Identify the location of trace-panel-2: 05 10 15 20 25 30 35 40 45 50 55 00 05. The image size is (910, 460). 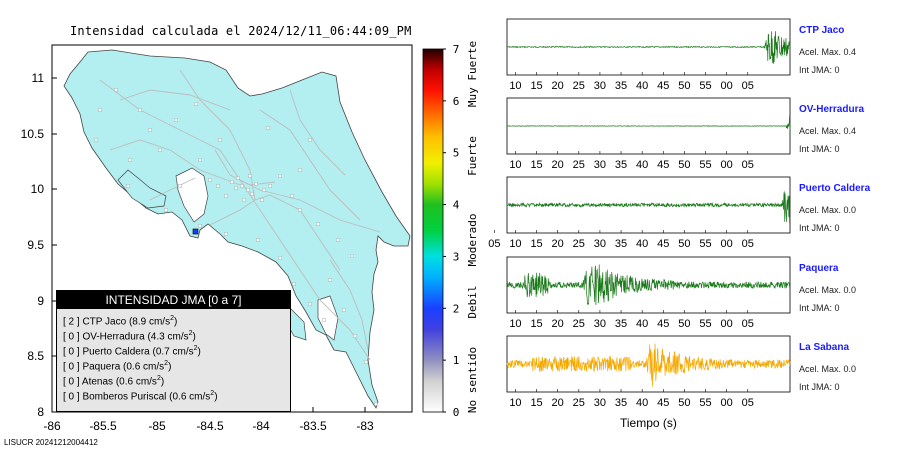
(639, 213).